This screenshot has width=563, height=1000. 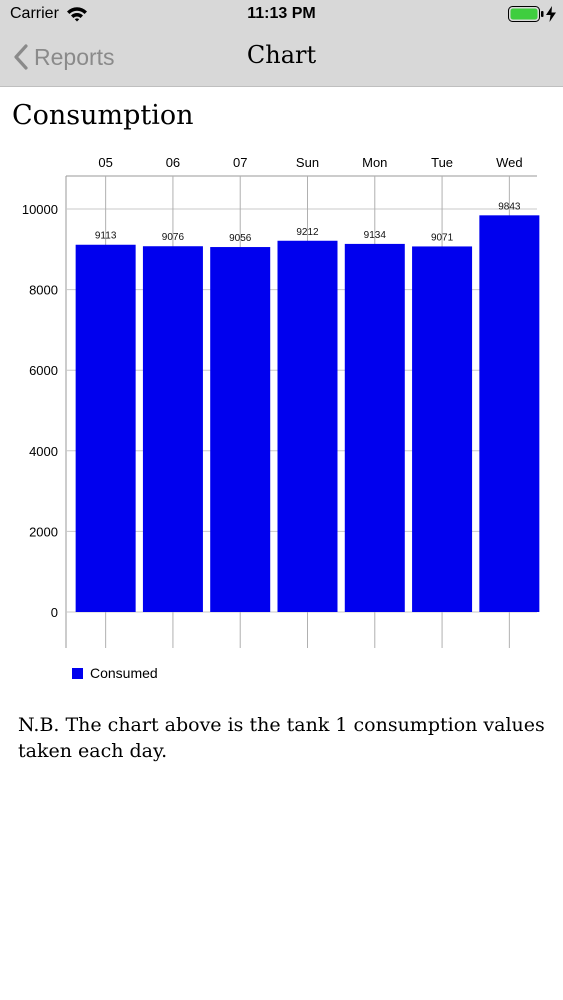 What do you see at coordinates (526, 14) in the screenshot?
I see `battery-icon` at bounding box center [526, 14].